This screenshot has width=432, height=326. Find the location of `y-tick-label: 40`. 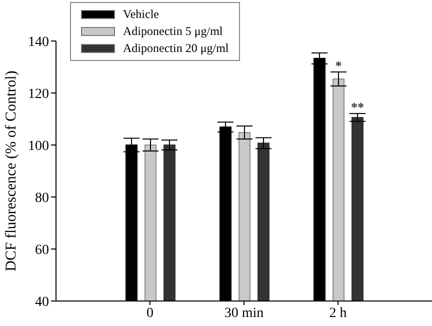

y-tick-label: 40 is located at coordinates (42, 302).